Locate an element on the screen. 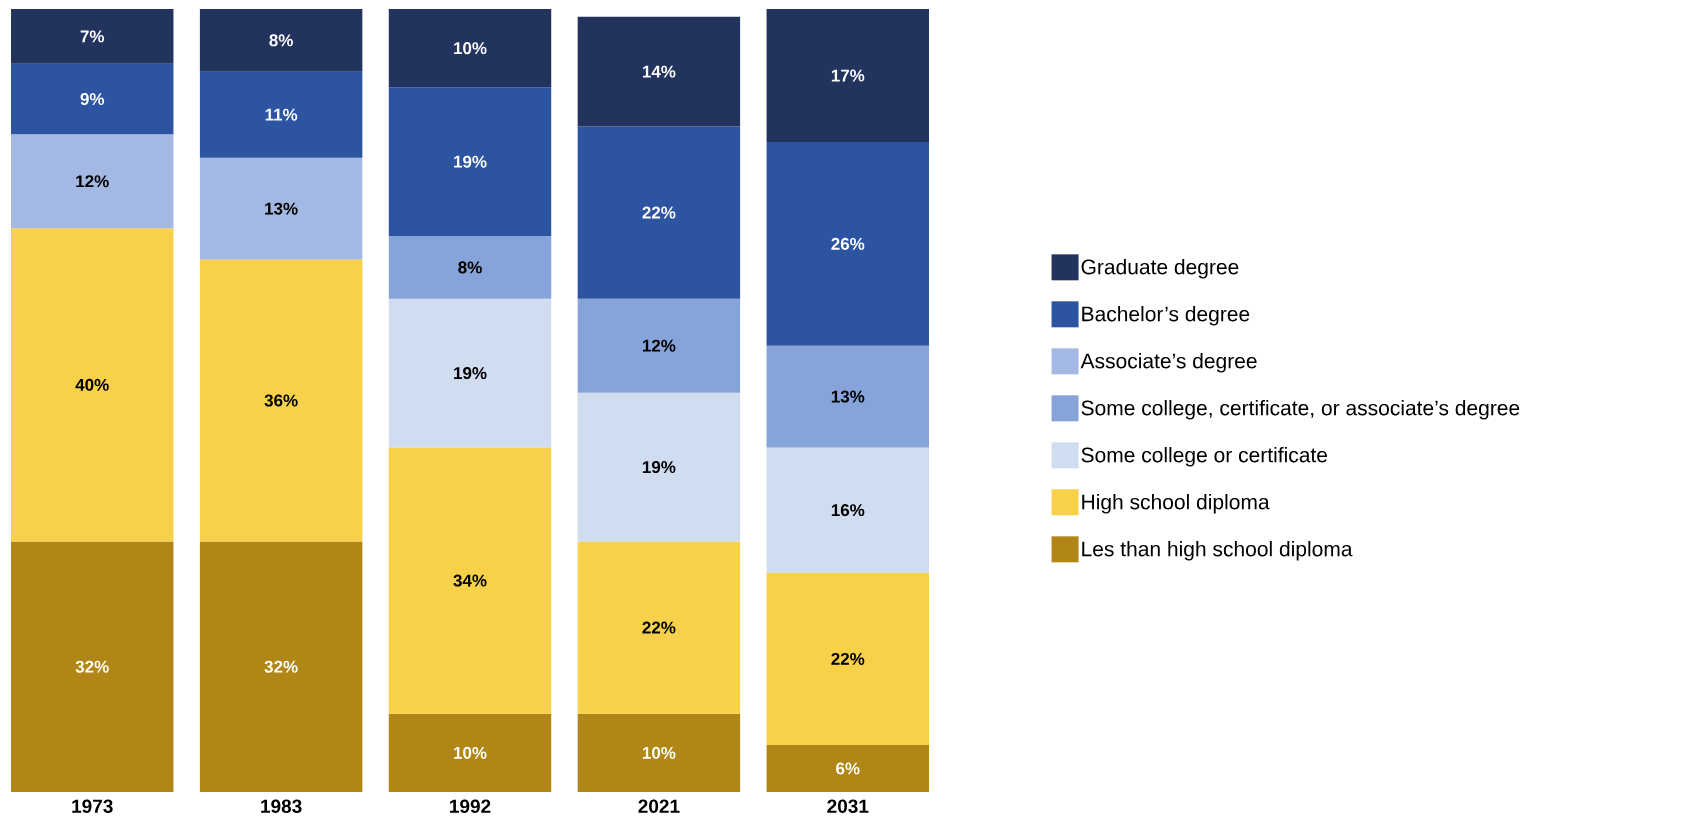 The width and height of the screenshot is (1696, 833). x-tick-label: 2021 is located at coordinates (659, 806).